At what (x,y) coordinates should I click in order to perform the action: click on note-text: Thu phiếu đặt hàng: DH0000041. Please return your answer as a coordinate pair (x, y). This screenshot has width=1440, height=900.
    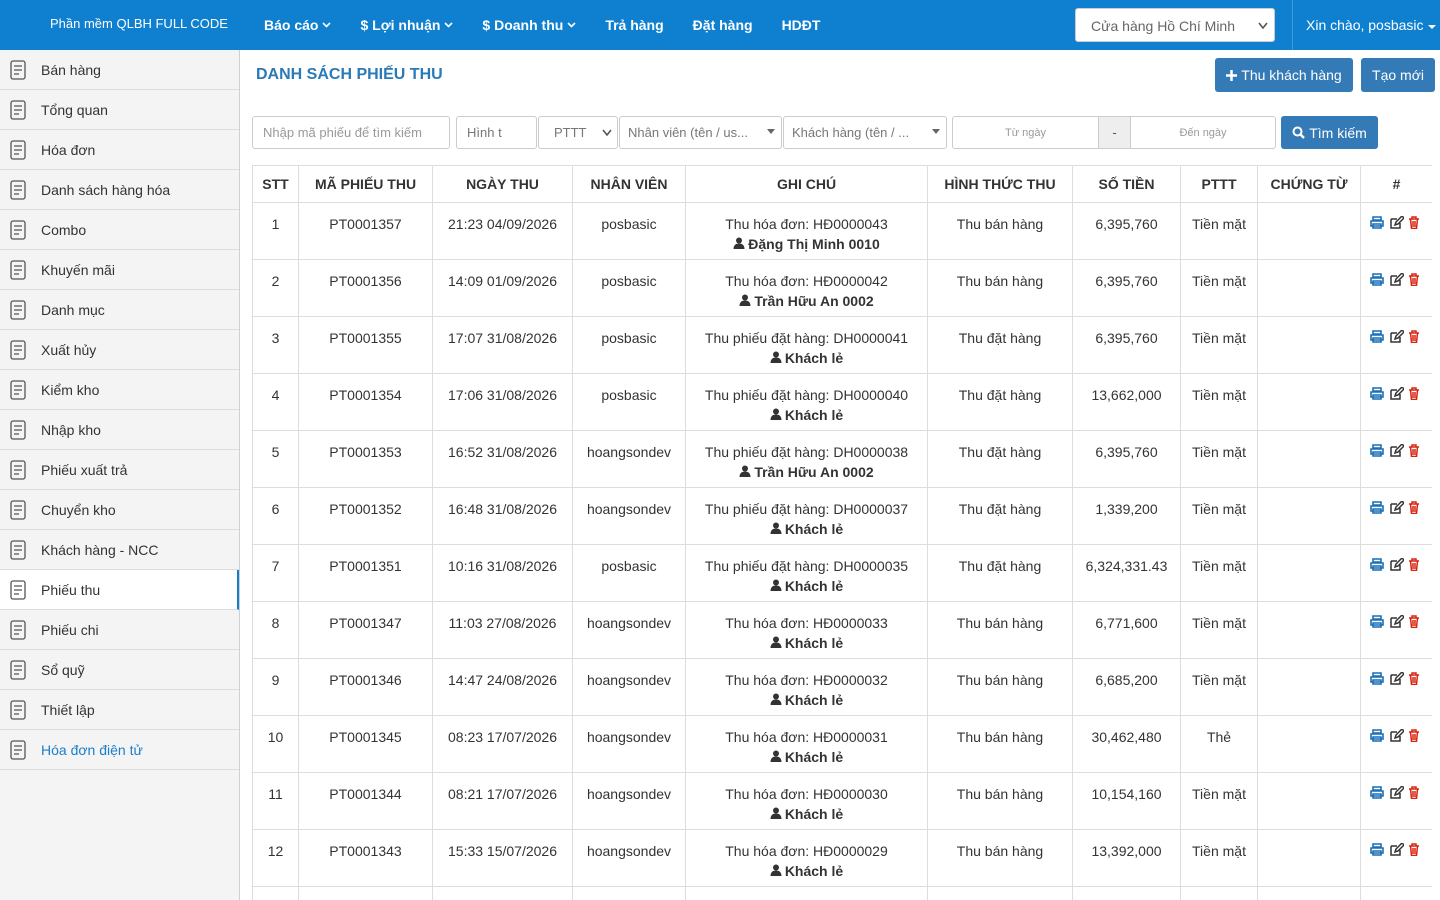
    Looking at the image, I should click on (806, 338).